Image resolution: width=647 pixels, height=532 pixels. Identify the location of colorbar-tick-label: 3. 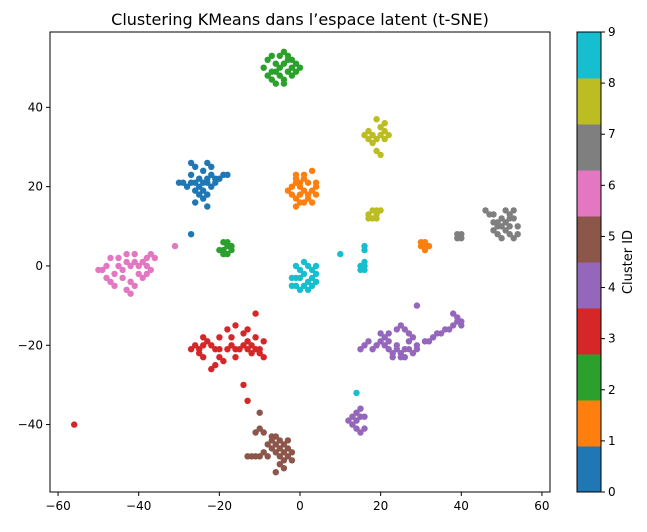
(612, 339).